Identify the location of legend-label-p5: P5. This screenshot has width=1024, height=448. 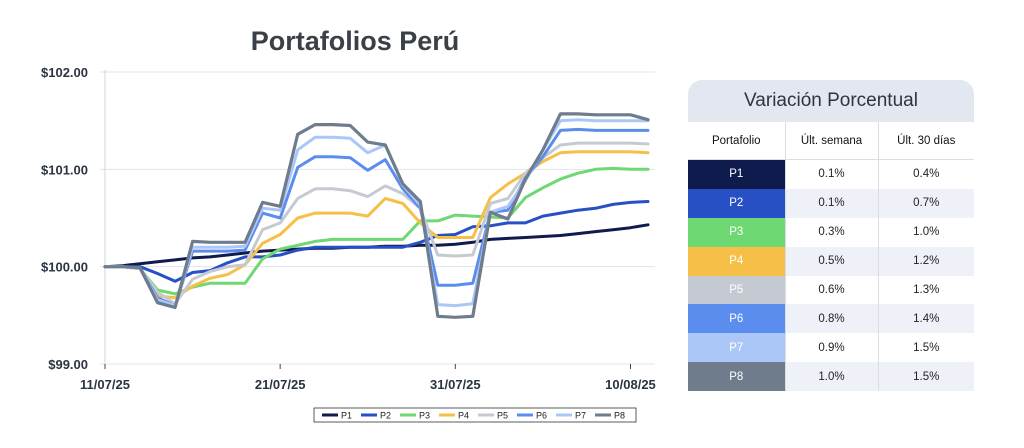
(502, 416).